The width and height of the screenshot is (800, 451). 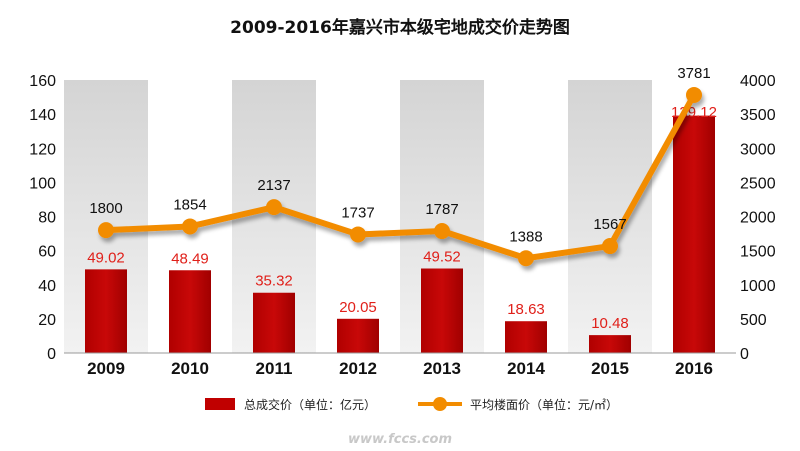 What do you see at coordinates (106, 257) in the screenshot?
I see `bar-data-label: 49.02` at bounding box center [106, 257].